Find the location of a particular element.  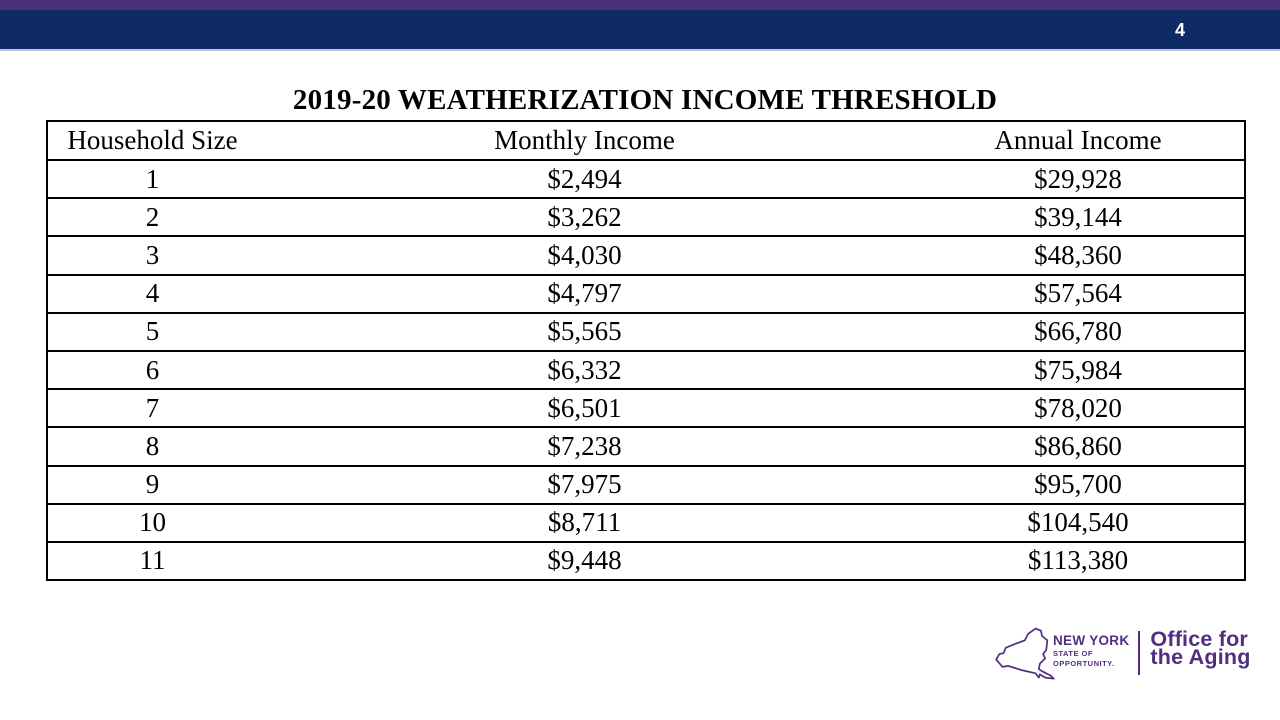

table-cell: $104,540 is located at coordinates (1078, 522).